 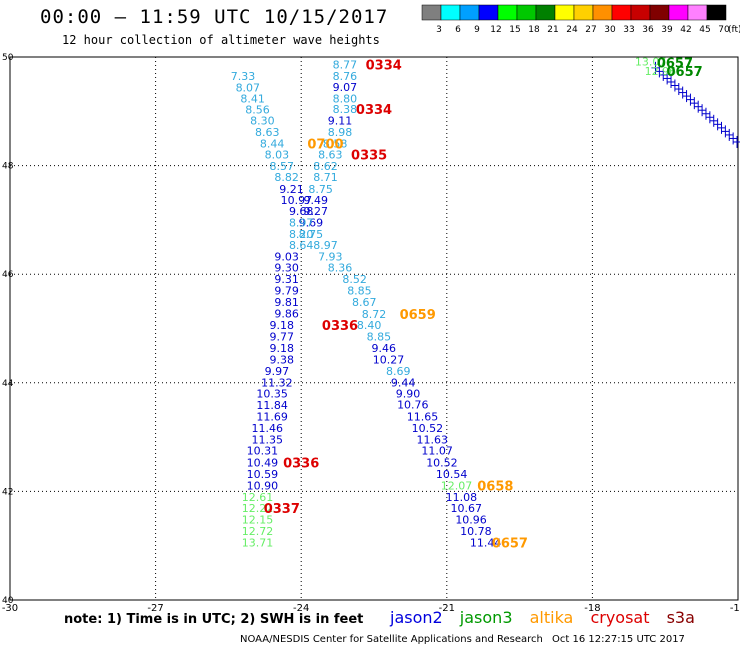 What do you see at coordinates (486, 617) in the screenshot?
I see `satellite-jason3: jason3` at bounding box center [486, 617].